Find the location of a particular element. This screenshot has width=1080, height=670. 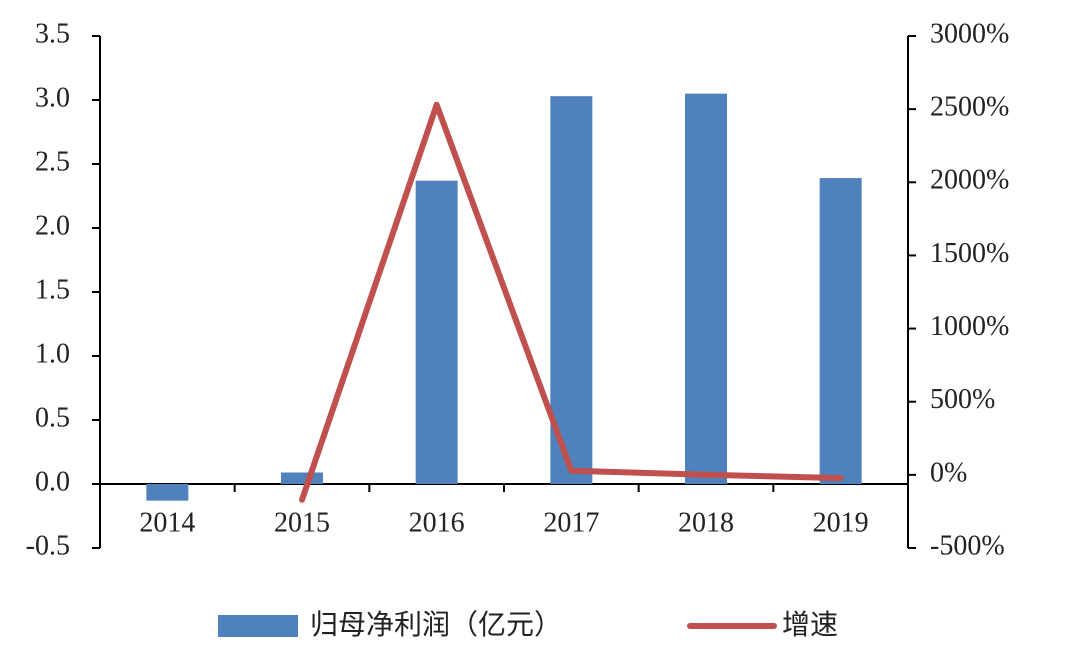

y2-tick-label: 1000% is located at coordinates (969, 326).